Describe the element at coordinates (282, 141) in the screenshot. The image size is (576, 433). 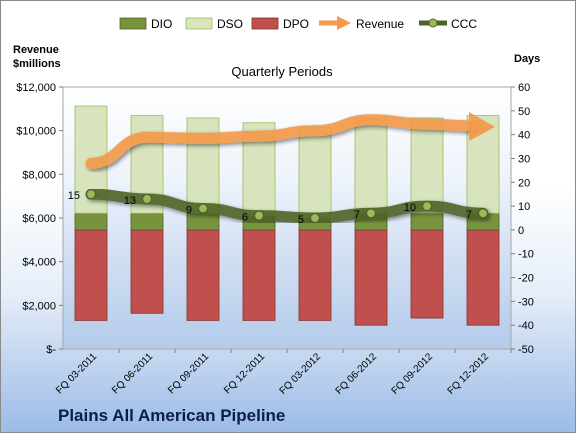
I see `revenue-line` at that location.